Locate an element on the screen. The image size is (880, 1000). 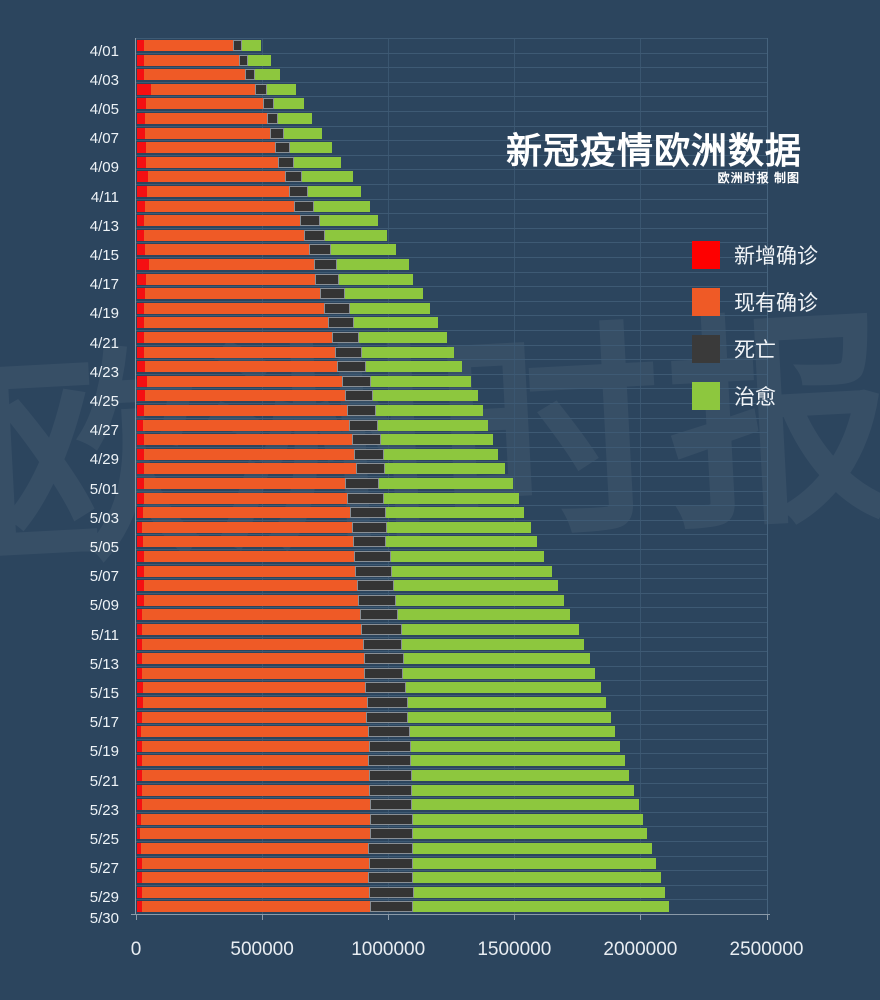
legend-item: 新增确诊 is located at coordinates (755, 255).